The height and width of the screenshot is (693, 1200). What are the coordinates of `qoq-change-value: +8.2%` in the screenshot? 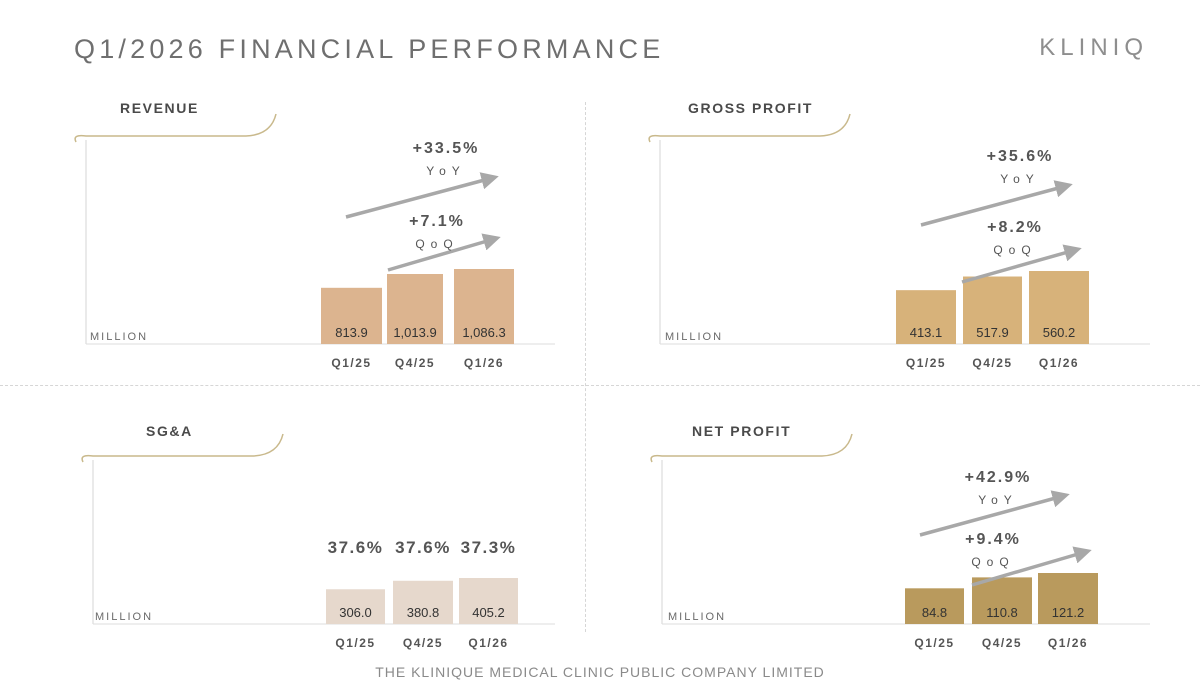 It's located at (1015, 227).